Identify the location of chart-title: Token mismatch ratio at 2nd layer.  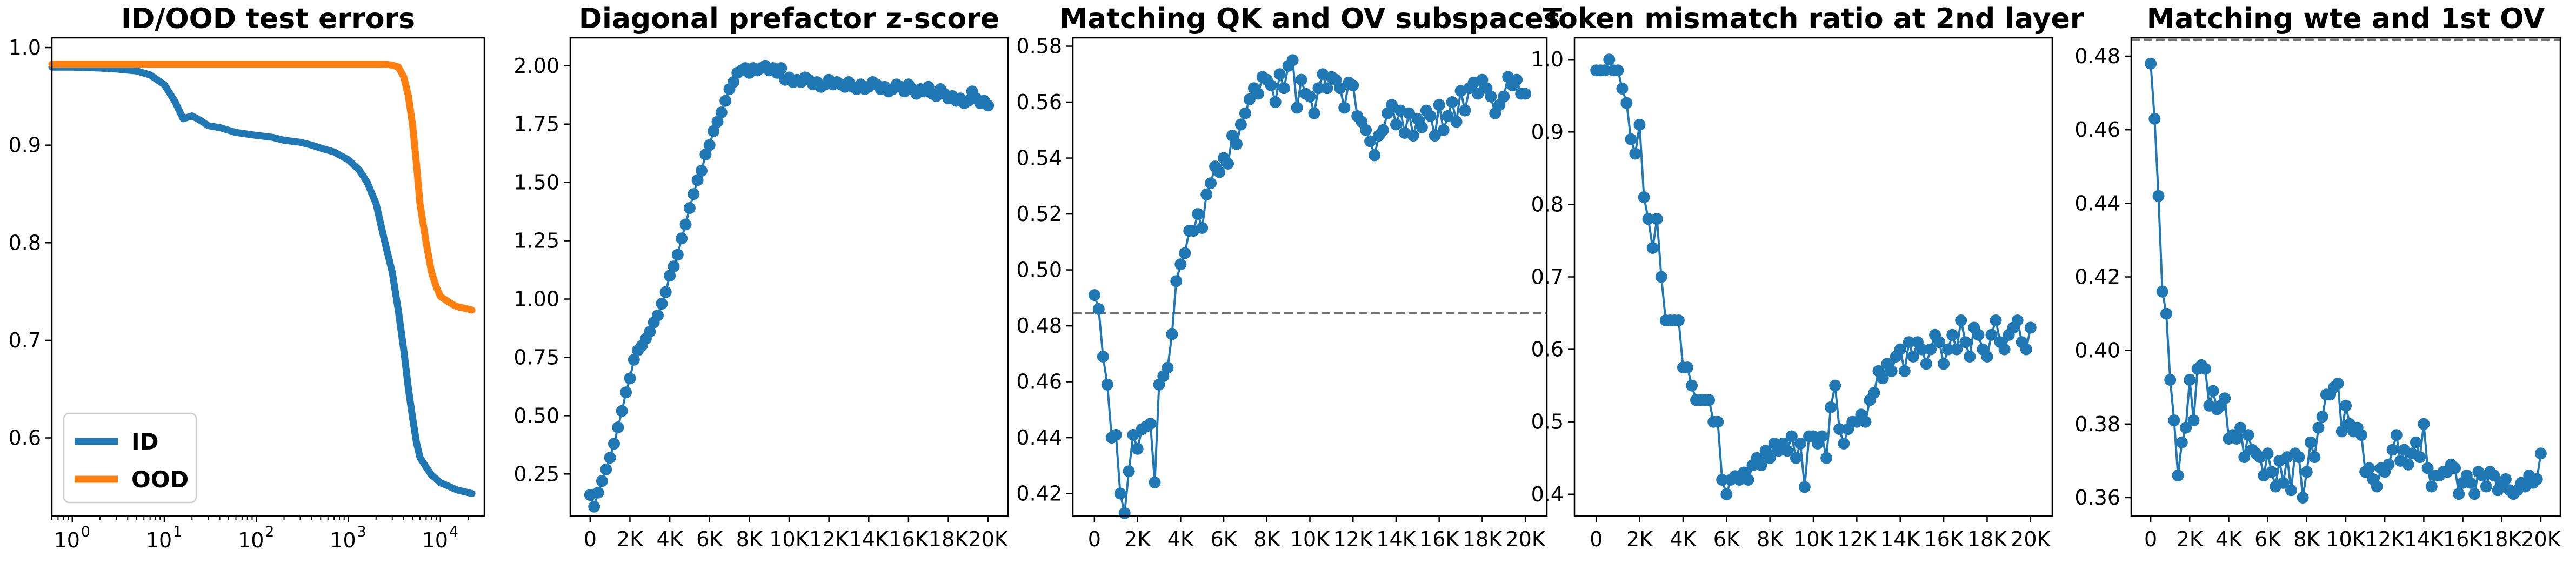
(1814, 19).